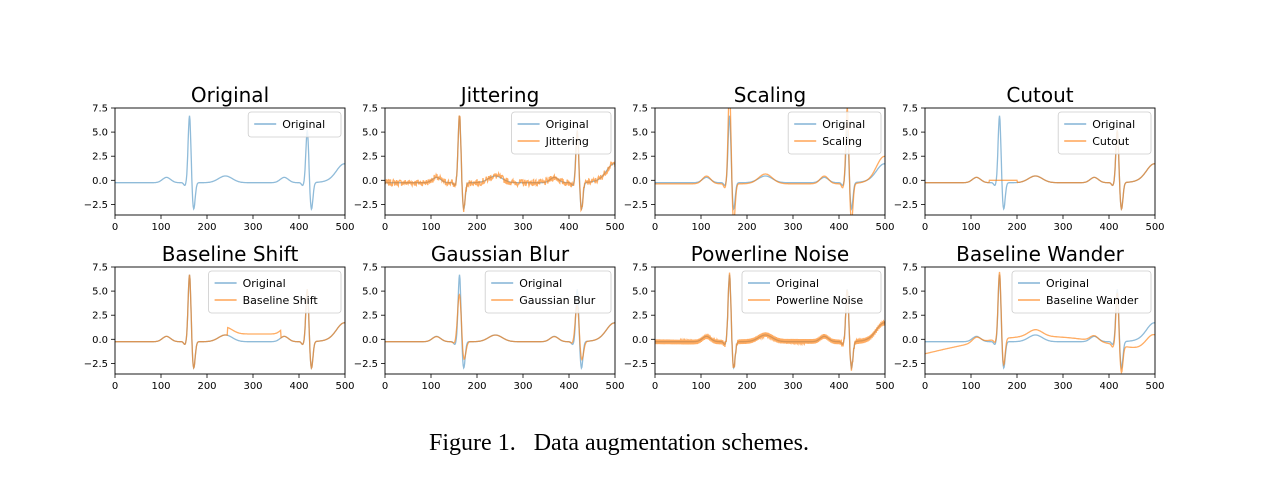  I want to click on subplot-title: Powerline Noise, so click(770, 254).